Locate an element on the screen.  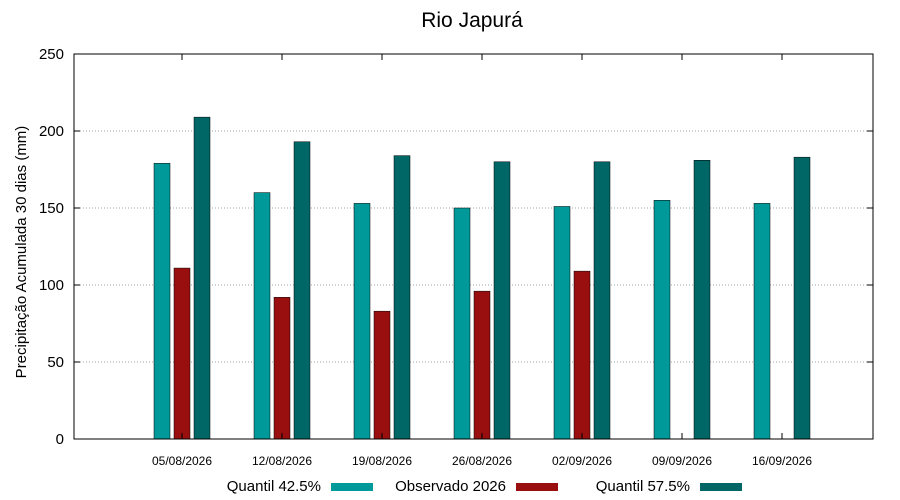
y-tick-label: 0 is located at coordinates (60, 439).